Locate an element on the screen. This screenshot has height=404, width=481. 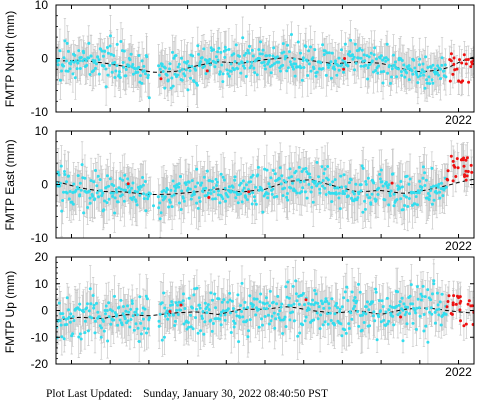
y-tick-label: 0 is located at coordinates (44, 185).